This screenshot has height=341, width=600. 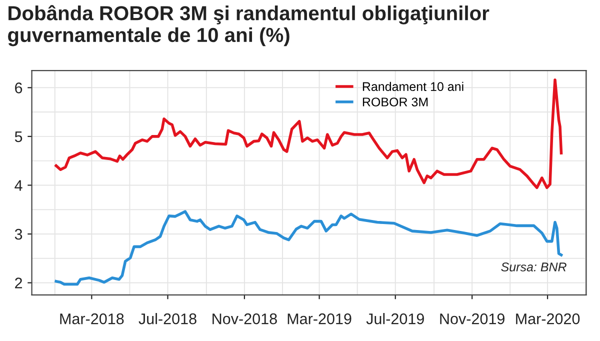 I want to click on x-tick-label: Nov-2019, so click(x=472, y=318).